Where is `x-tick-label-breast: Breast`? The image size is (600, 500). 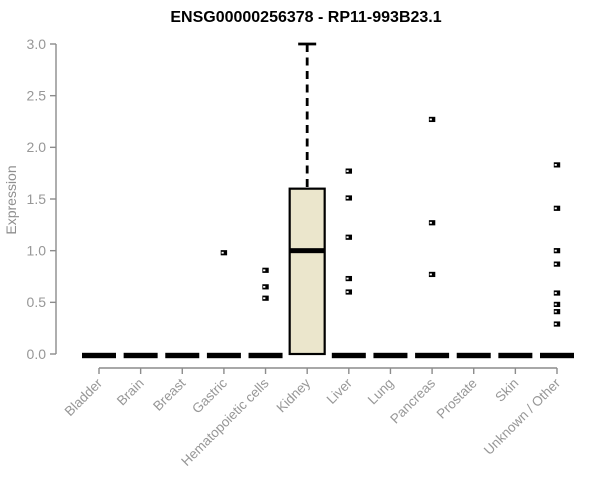 x-tick-label-breast: Breast is located at coordinates (169, 394).